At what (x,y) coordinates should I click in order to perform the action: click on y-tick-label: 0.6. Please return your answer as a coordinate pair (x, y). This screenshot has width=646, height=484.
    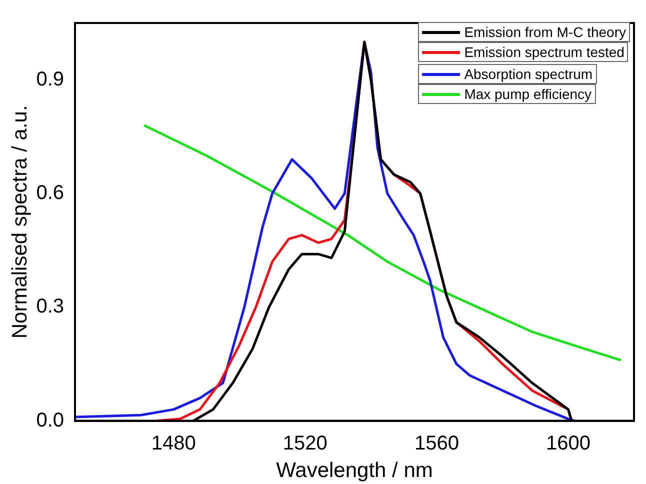
    Looking at the image, I should click on (50, 193).